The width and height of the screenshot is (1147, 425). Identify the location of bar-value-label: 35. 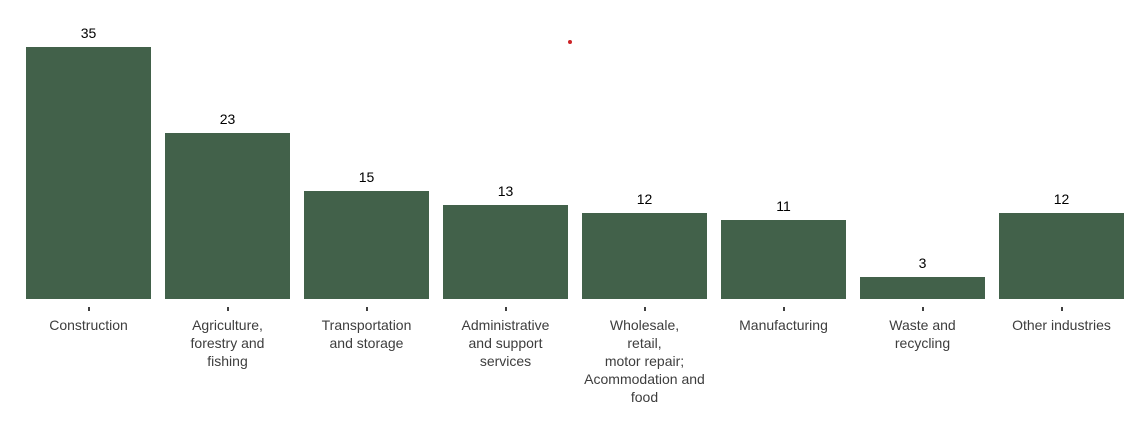
(88, 33).